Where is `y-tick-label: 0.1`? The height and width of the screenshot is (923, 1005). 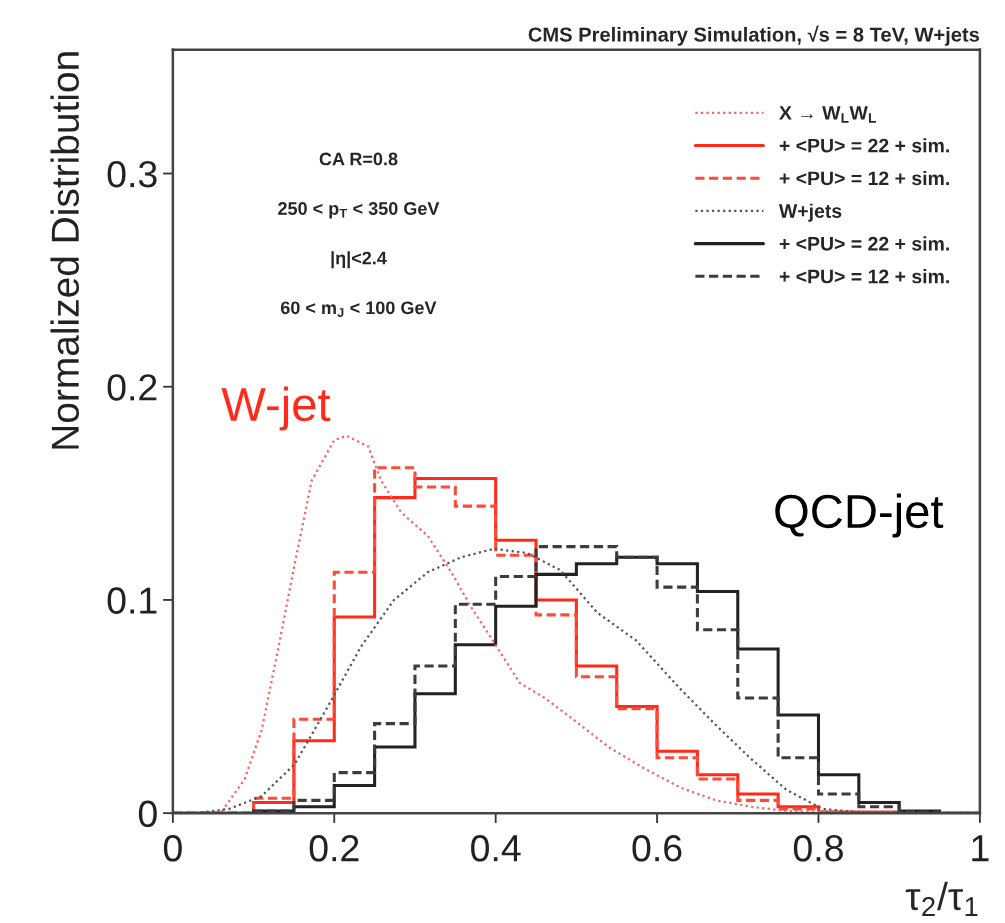
y-tick-label: 0.1 is located at coordinates (132, 600).